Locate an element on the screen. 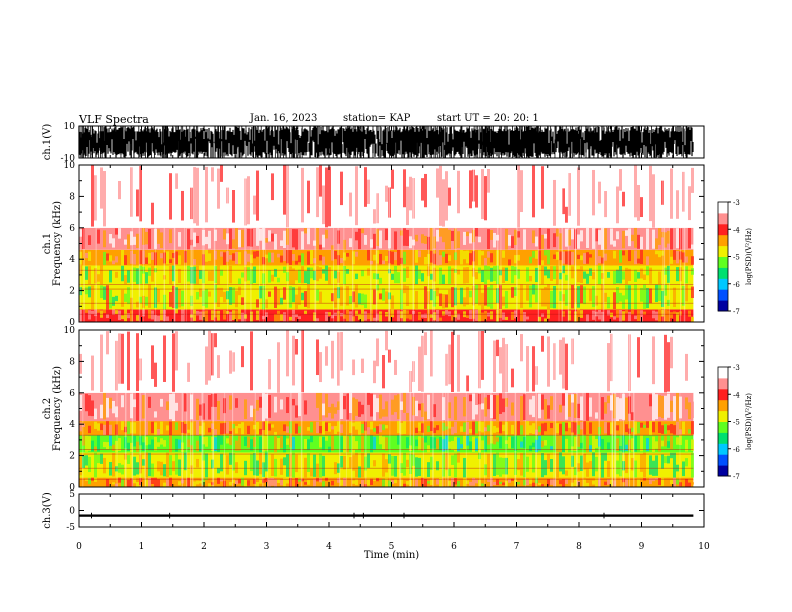 The image size is (792, 612). ch2-colorbar-tick-label: -4 is located at coordinates (736, 395).